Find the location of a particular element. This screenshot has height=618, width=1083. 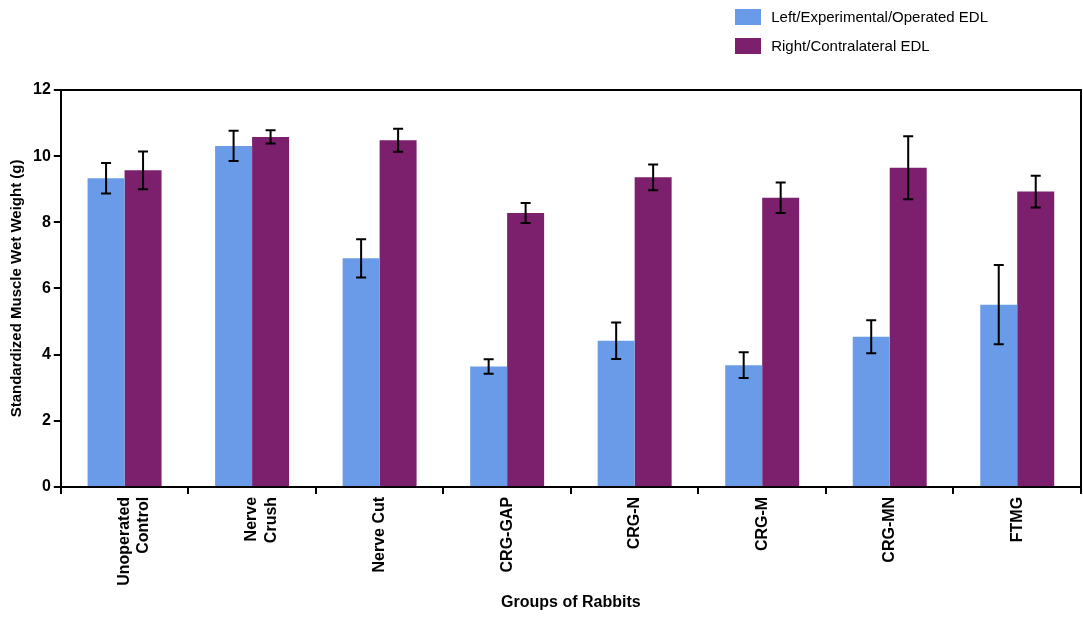

y-tick-label: 10 is located at coordinates (42, 155).